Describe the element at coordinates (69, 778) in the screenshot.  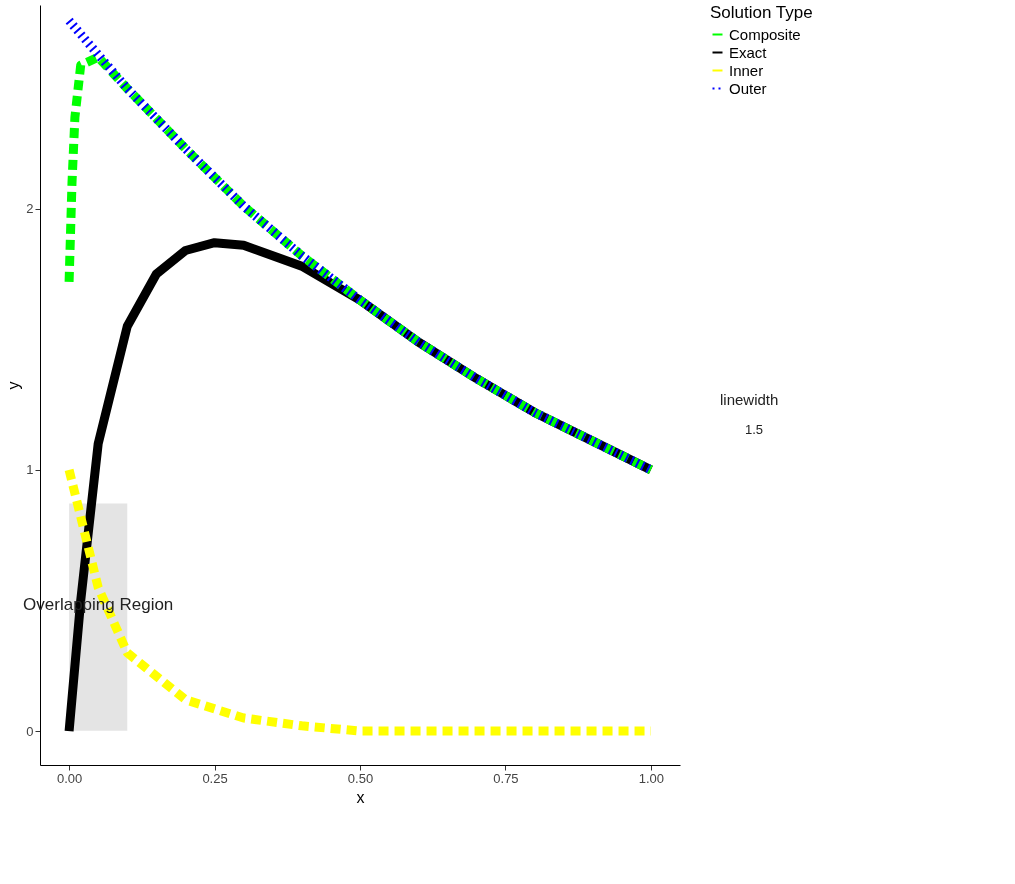
I see `x-tick-label: 0.00` at that location.